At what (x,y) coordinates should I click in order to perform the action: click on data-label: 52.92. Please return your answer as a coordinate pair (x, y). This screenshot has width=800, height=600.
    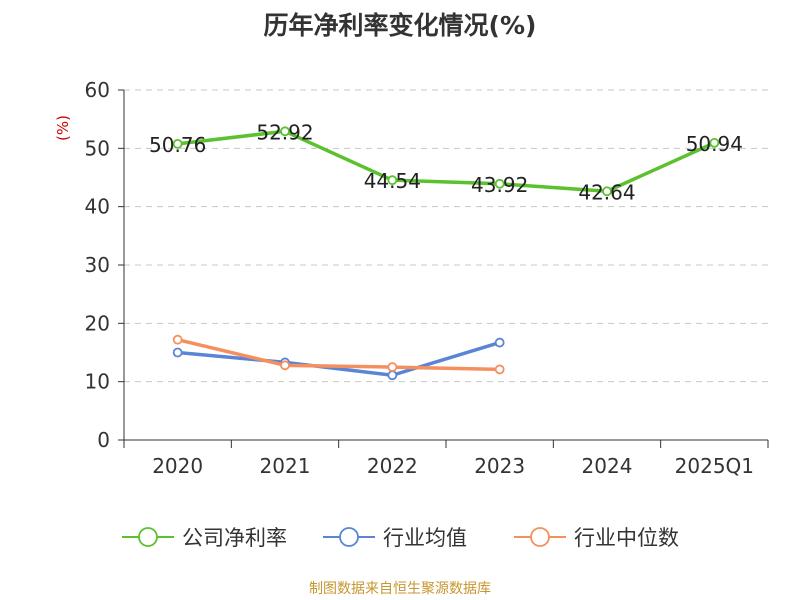
    Looking at the image, I should click on (284, 132).